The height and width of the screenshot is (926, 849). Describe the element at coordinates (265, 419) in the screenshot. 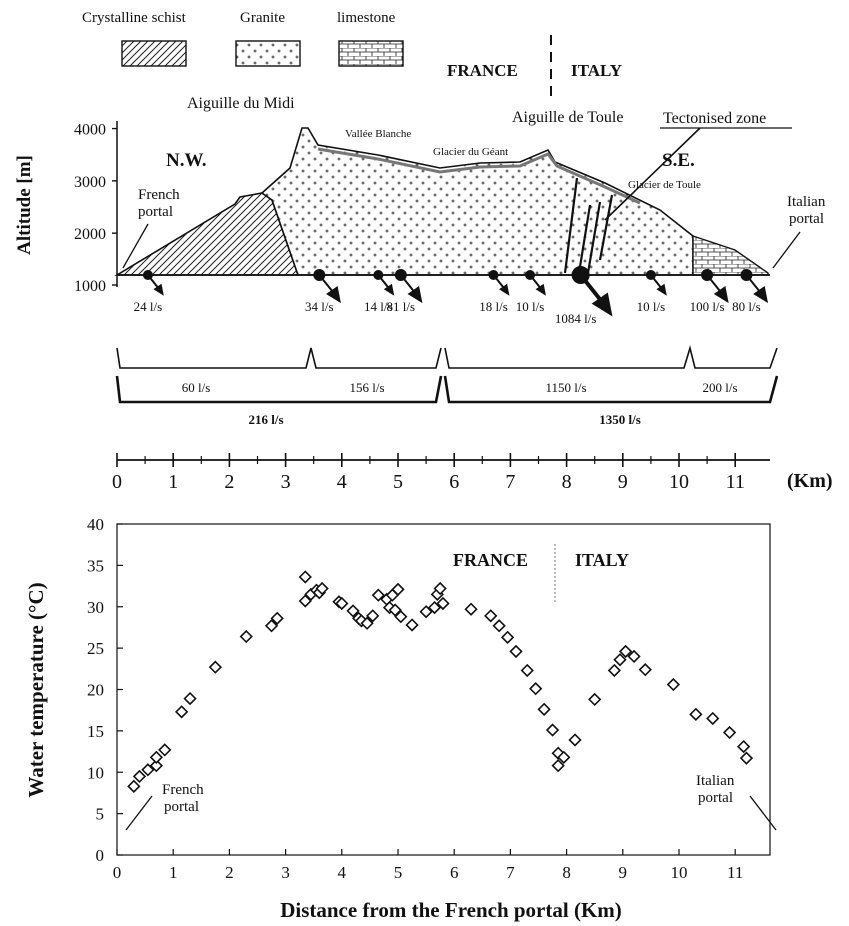

I see `total-label-france: 216 l/s` at that location.